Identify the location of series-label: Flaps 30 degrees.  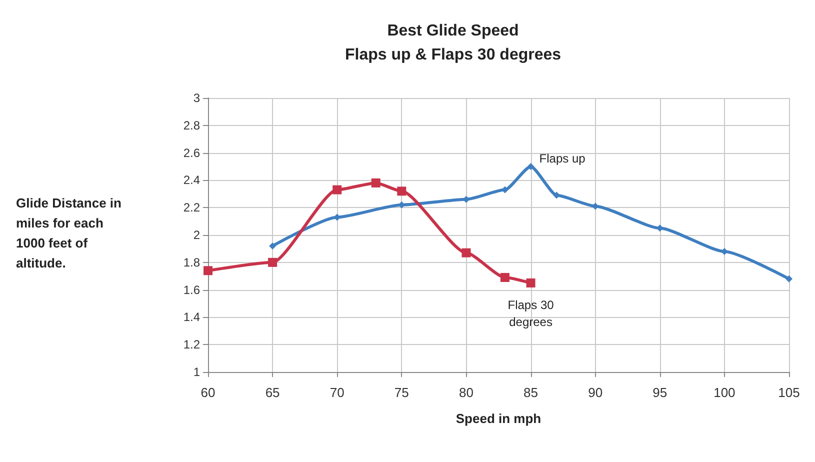
(531, 313).